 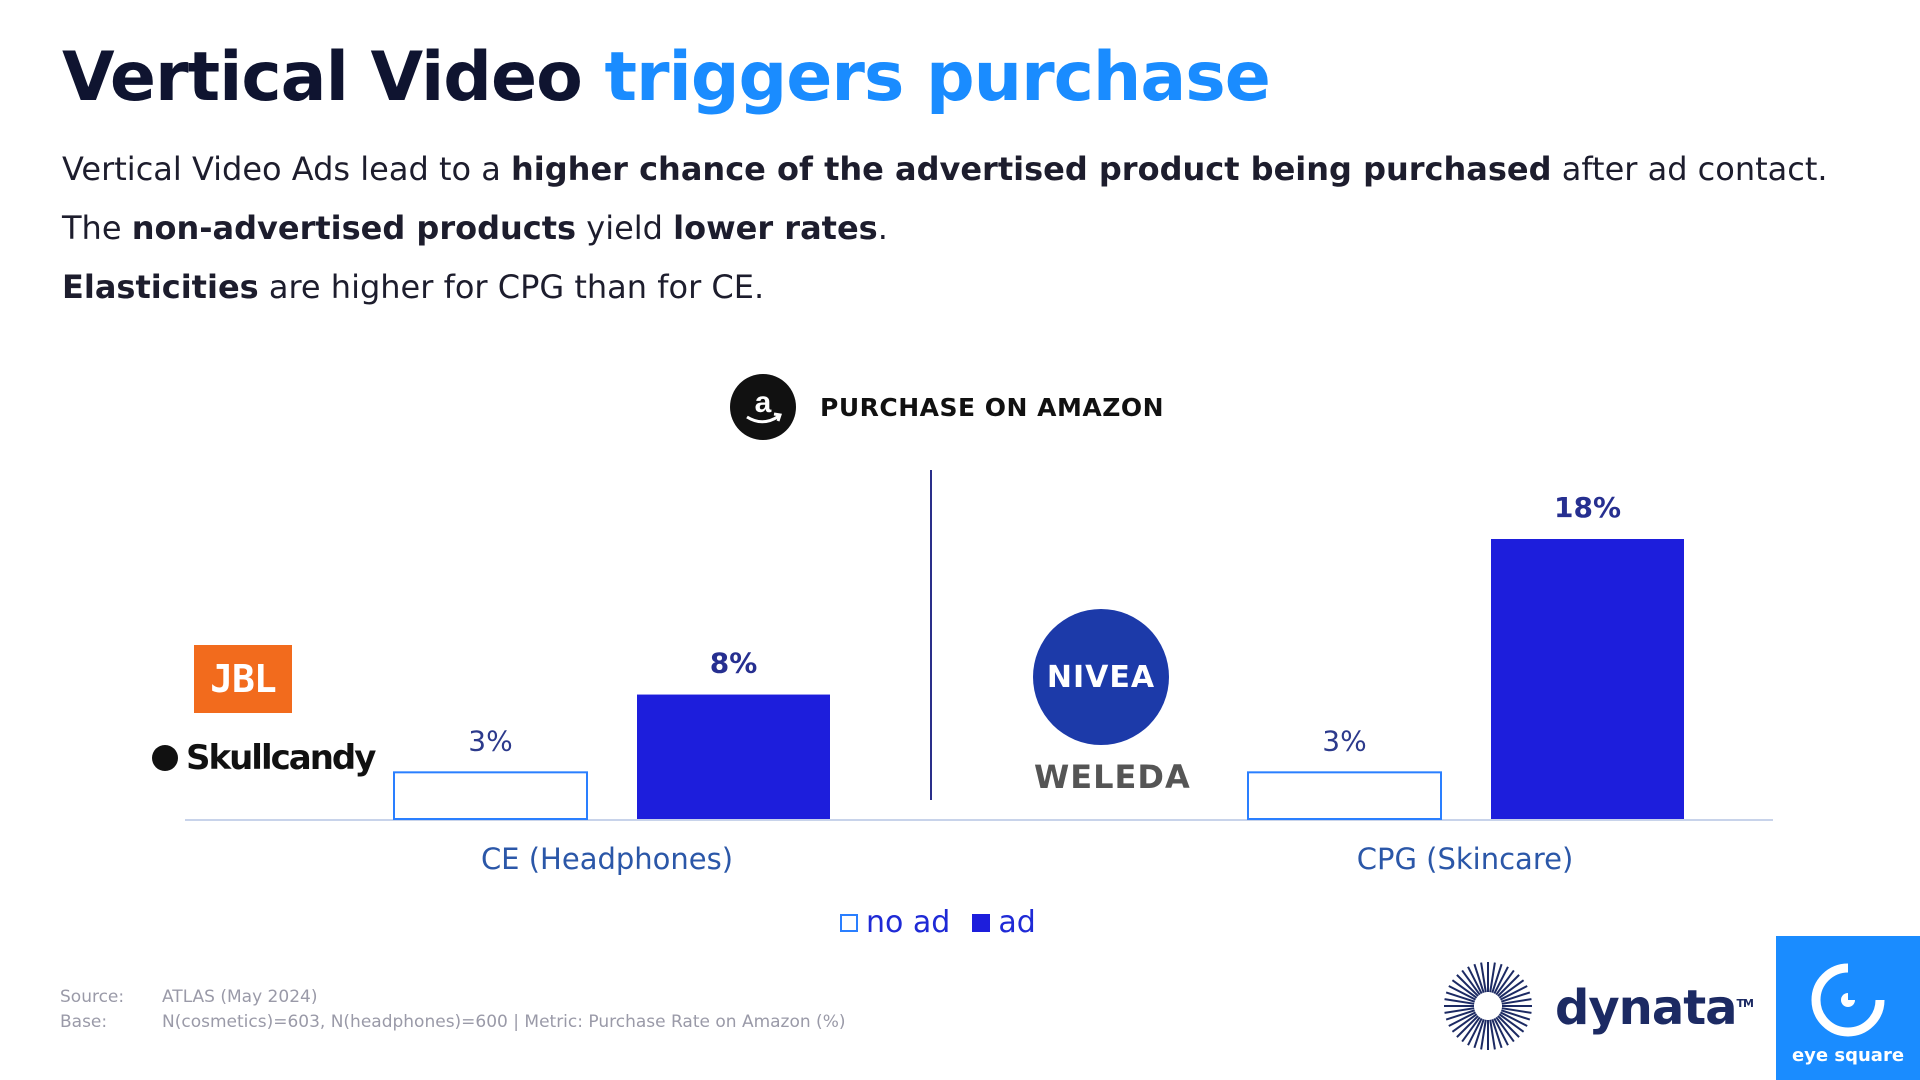 I want to click on category-label-ce: CE (Headphones), so click(x=607, y=859).